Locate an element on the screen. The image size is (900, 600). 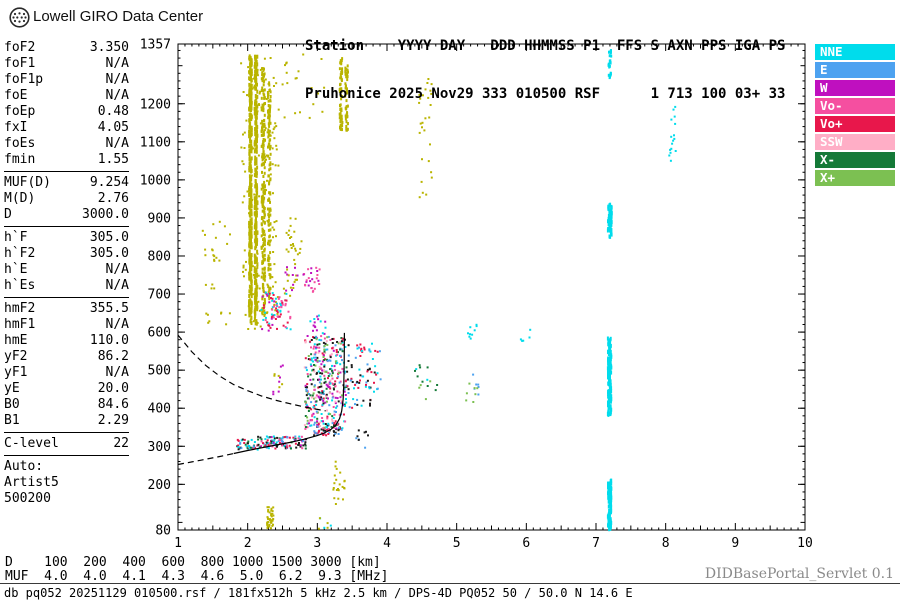
legend-item-w: W is located at coordinates (855, 88).